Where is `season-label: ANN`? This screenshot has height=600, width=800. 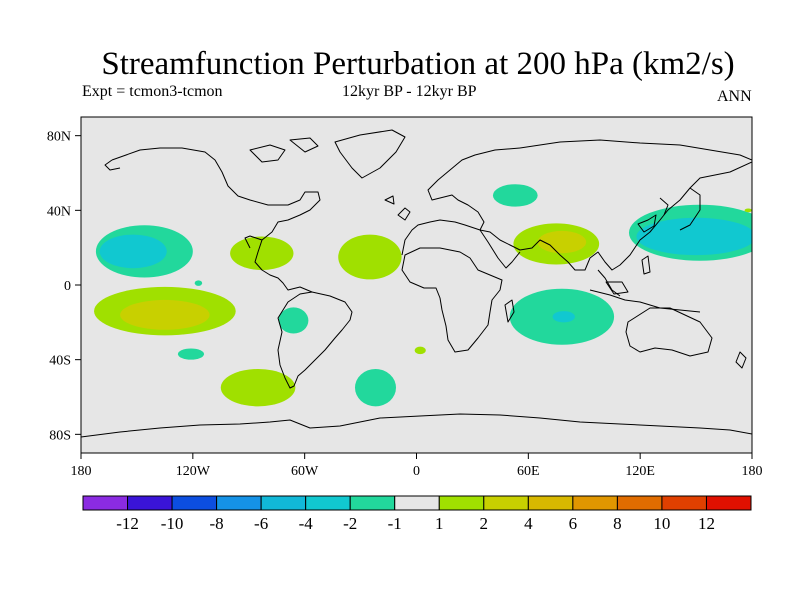
season-label: ANN is located at coordinates (734, 96).